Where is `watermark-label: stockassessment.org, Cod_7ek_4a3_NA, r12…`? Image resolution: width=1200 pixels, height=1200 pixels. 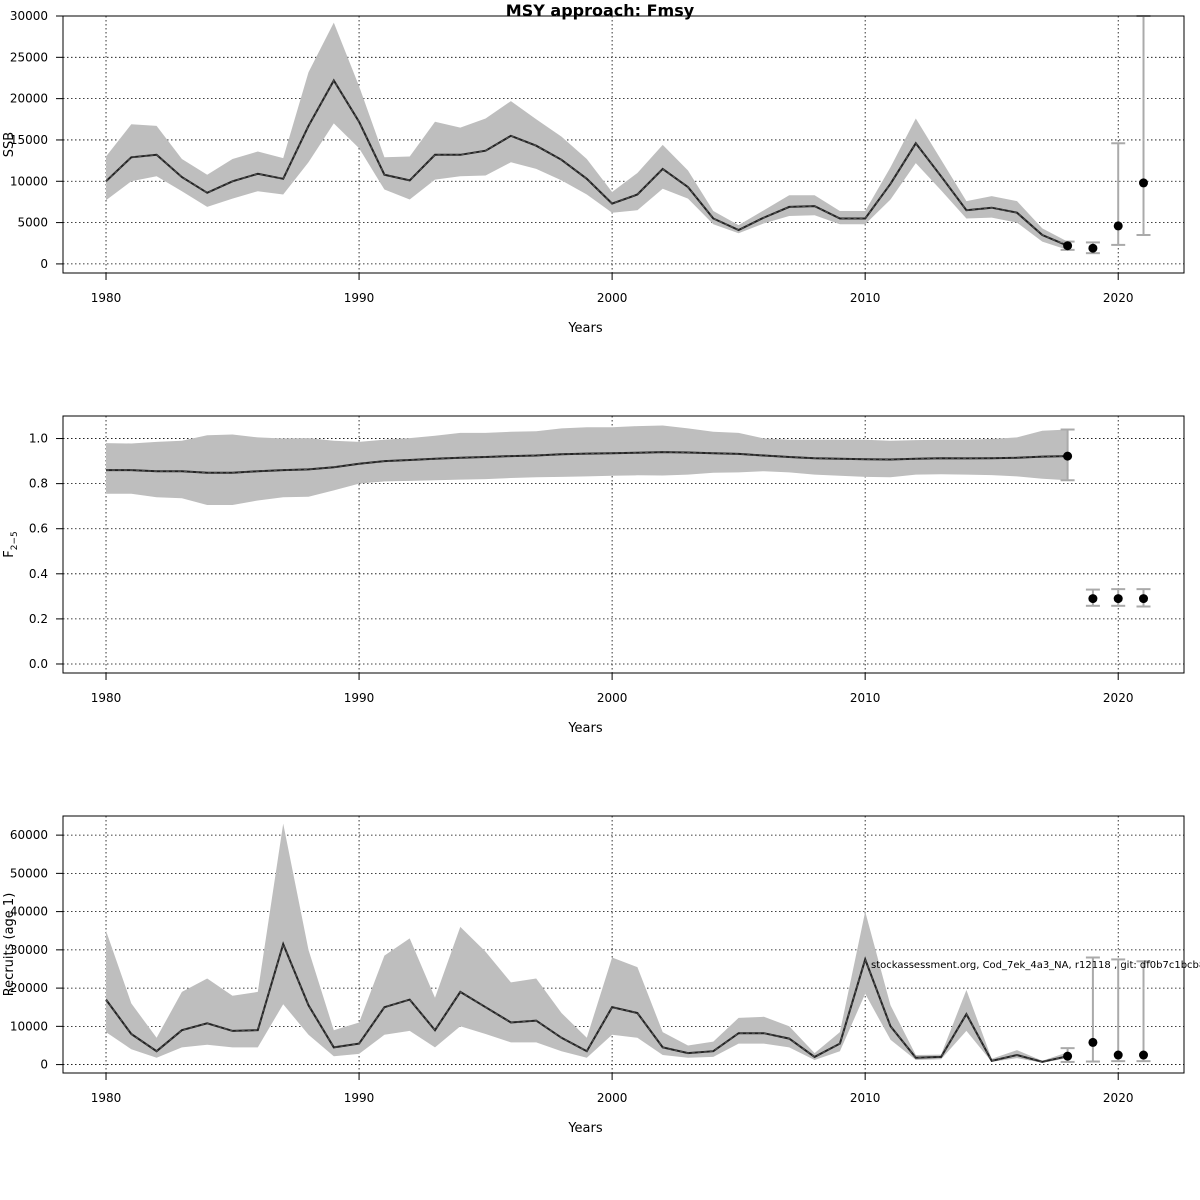
watermark-label: stockassessment.org, Cod_7ek_4a3_NA, r12… is located at coordinates (1035, 965).